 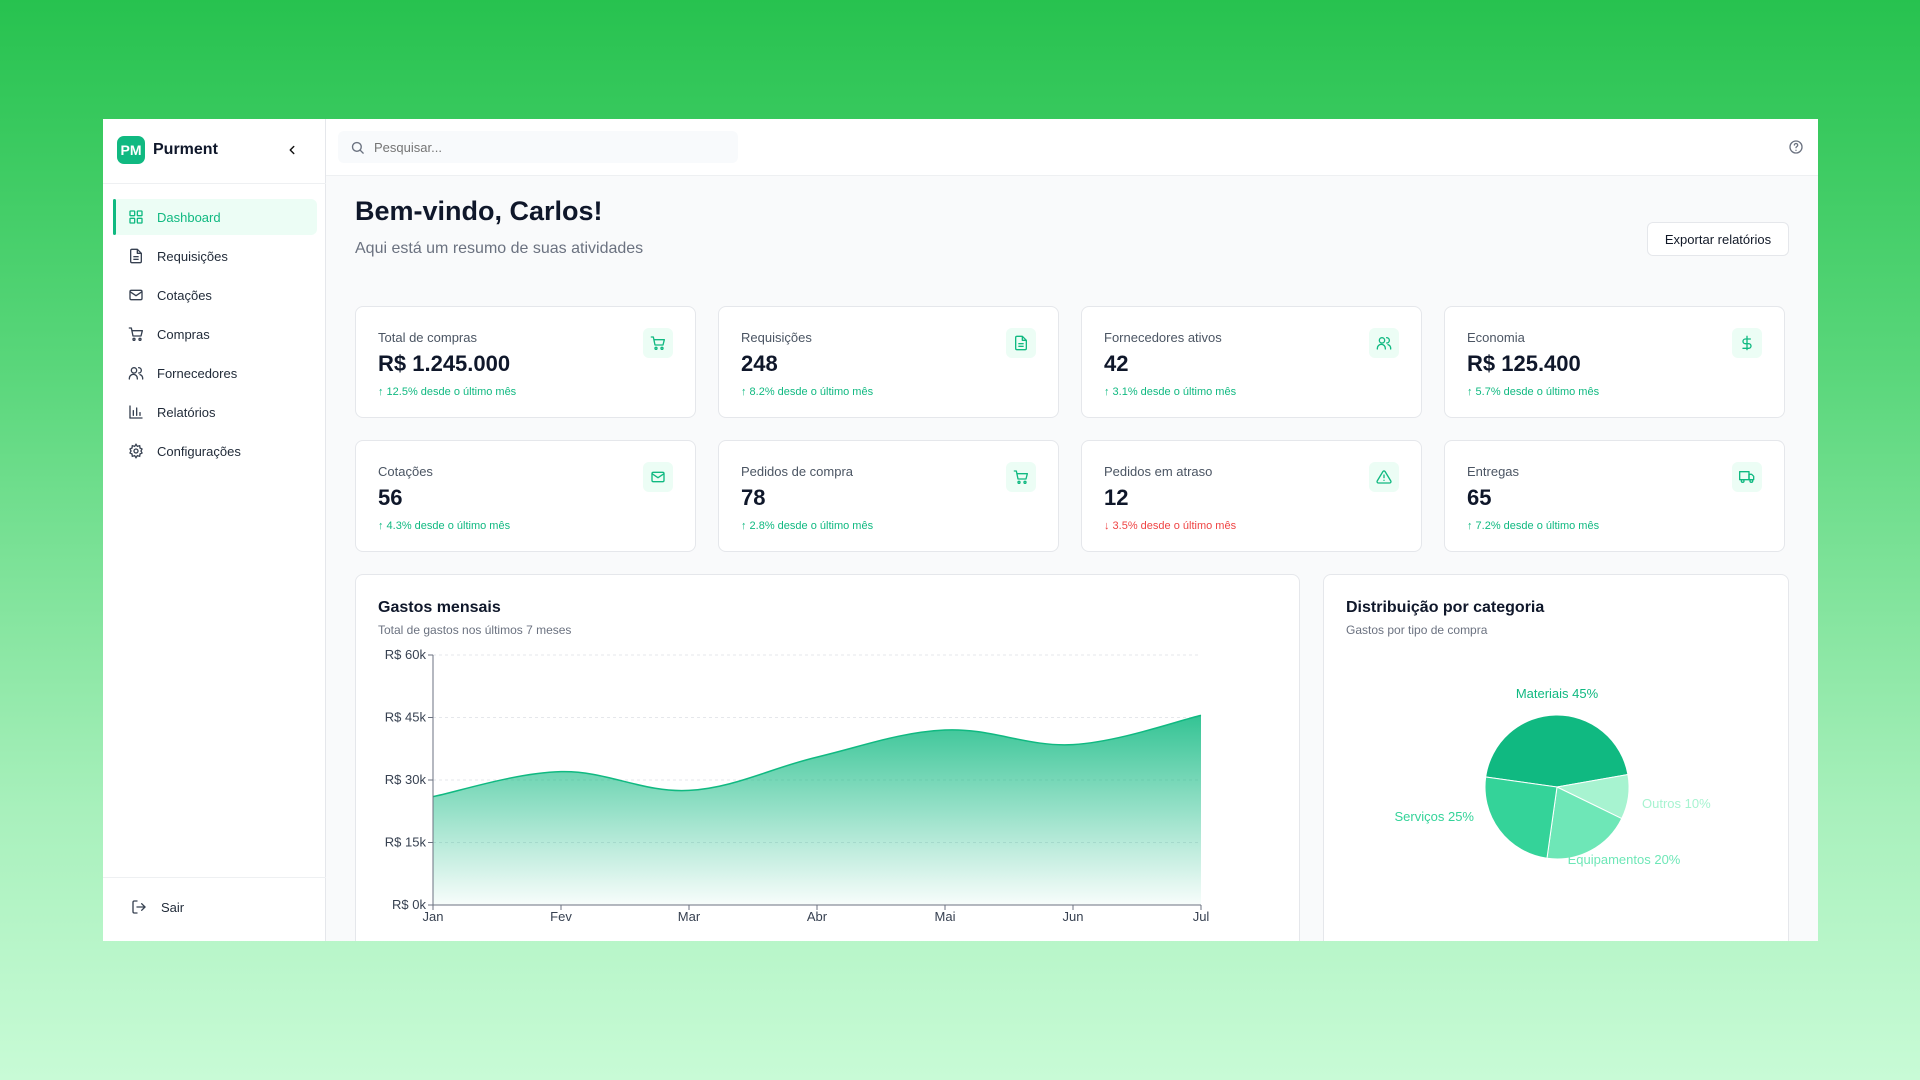 What do you see at coordinates (1533, 526) in the screenshot?
I see `card-change: ↑ 7.2% desde o último mês` at bounding box center [1533, 526].